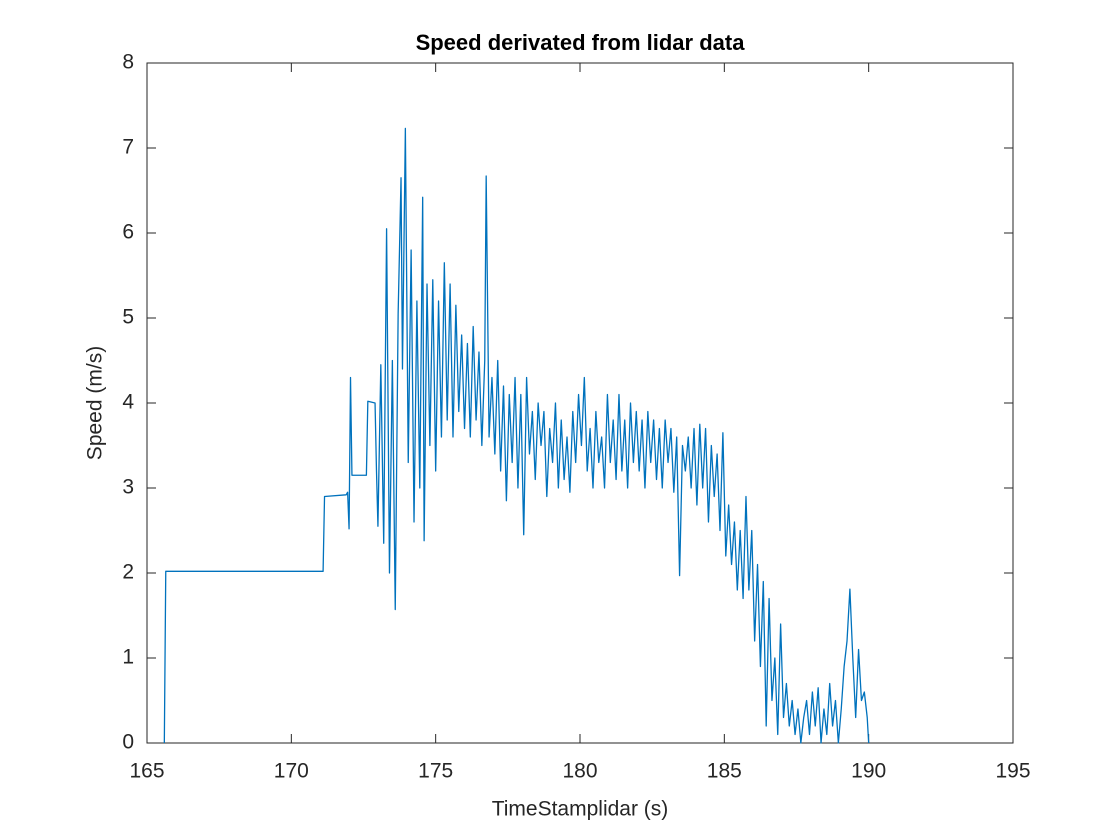 The image size is (1120, 840). What do you see at coordinates (128, 487) in the screenshot?
I see `y-tick-label: 3` at bounding box center [128, 487].